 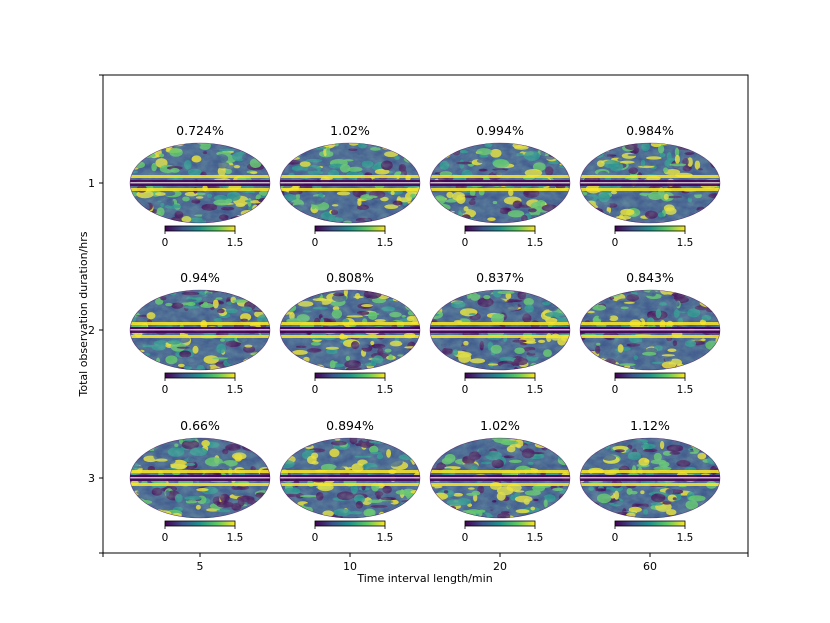 What do you see at coordinates (91, 478) in the screenshot?
I see `y-tick-label-3: 3` at bounding box center [91, 478].